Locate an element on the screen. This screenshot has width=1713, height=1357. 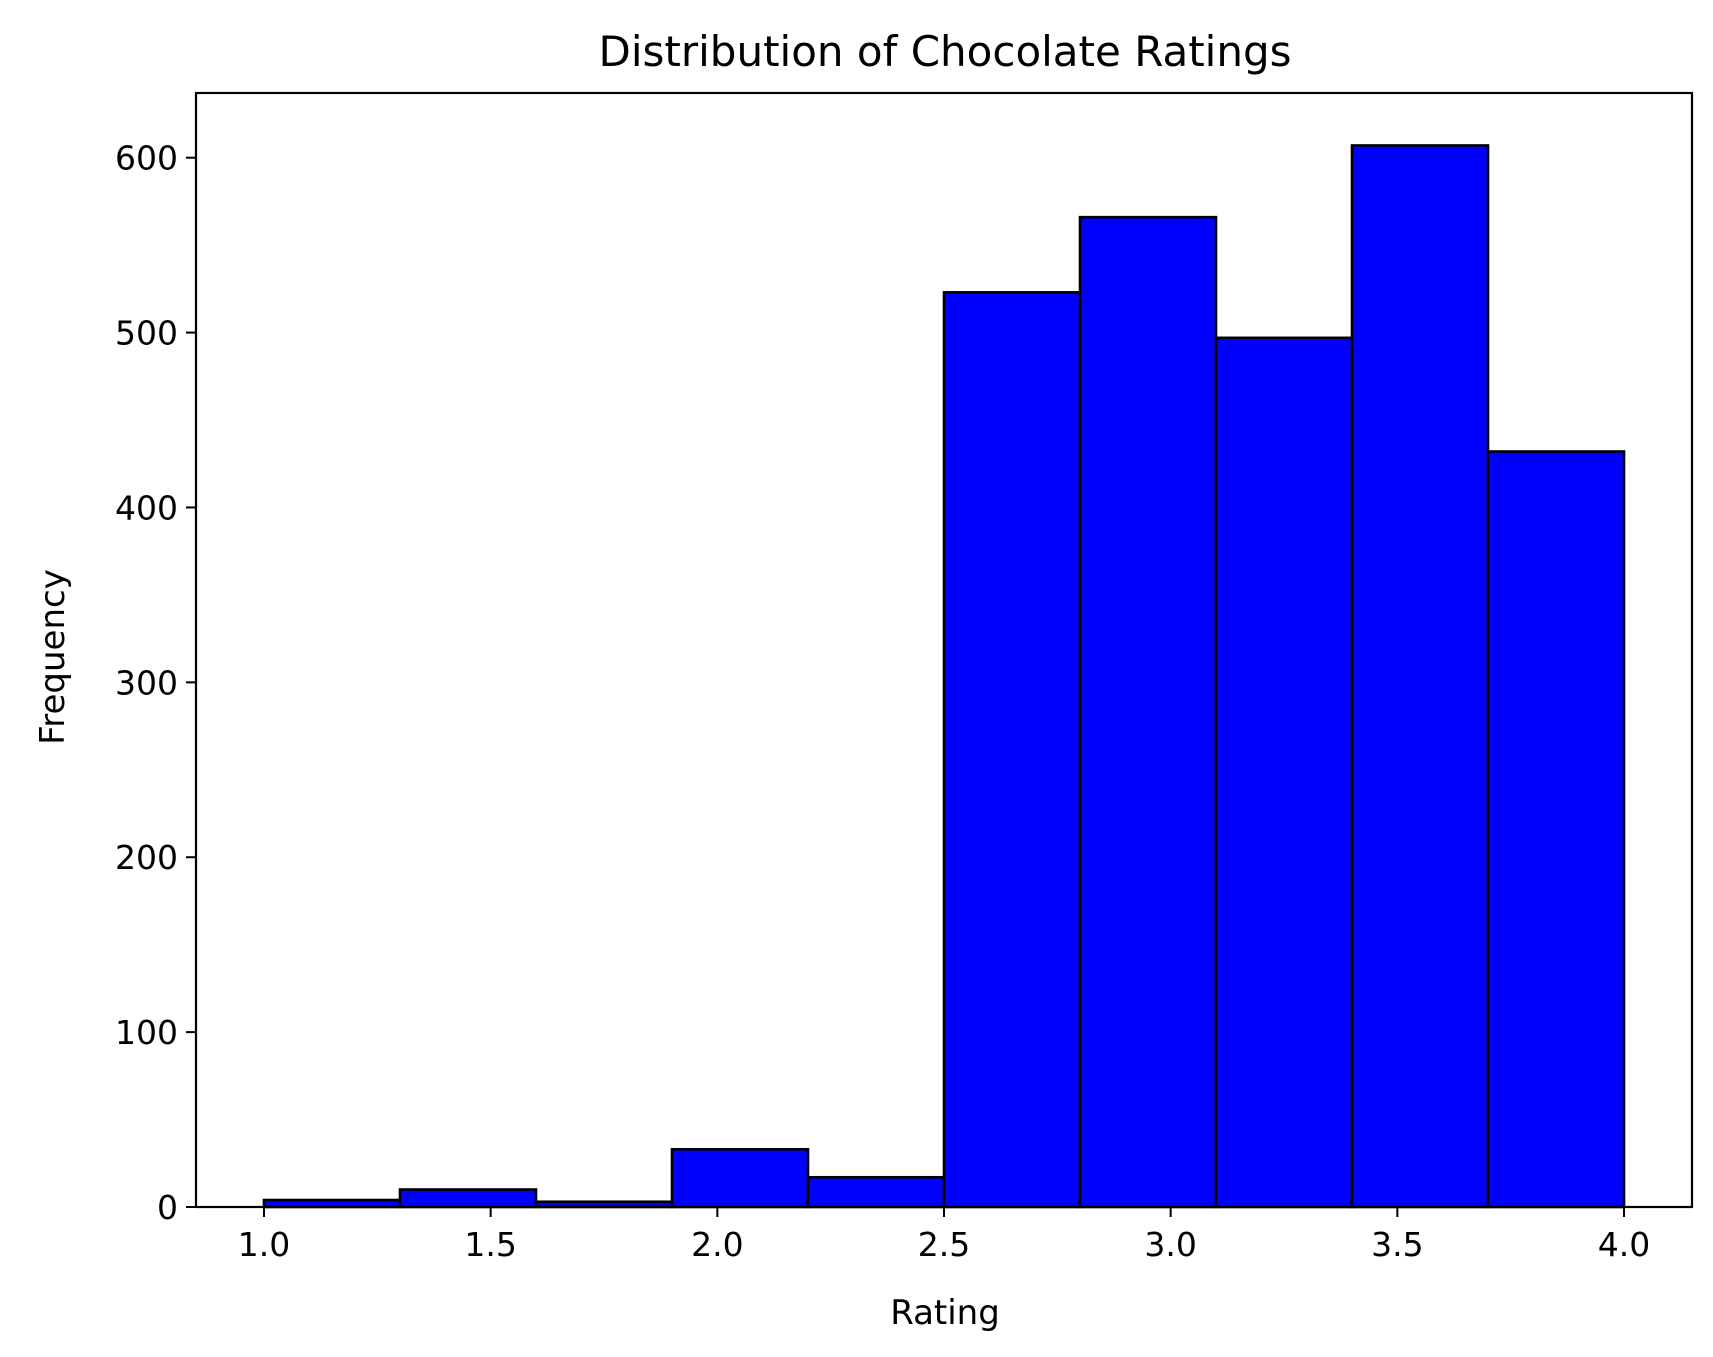
x-axis-ticks: 1.0 1.5 2.0 2.5 3.0 3.5 4.0 is located at coordinates (944, 1235).